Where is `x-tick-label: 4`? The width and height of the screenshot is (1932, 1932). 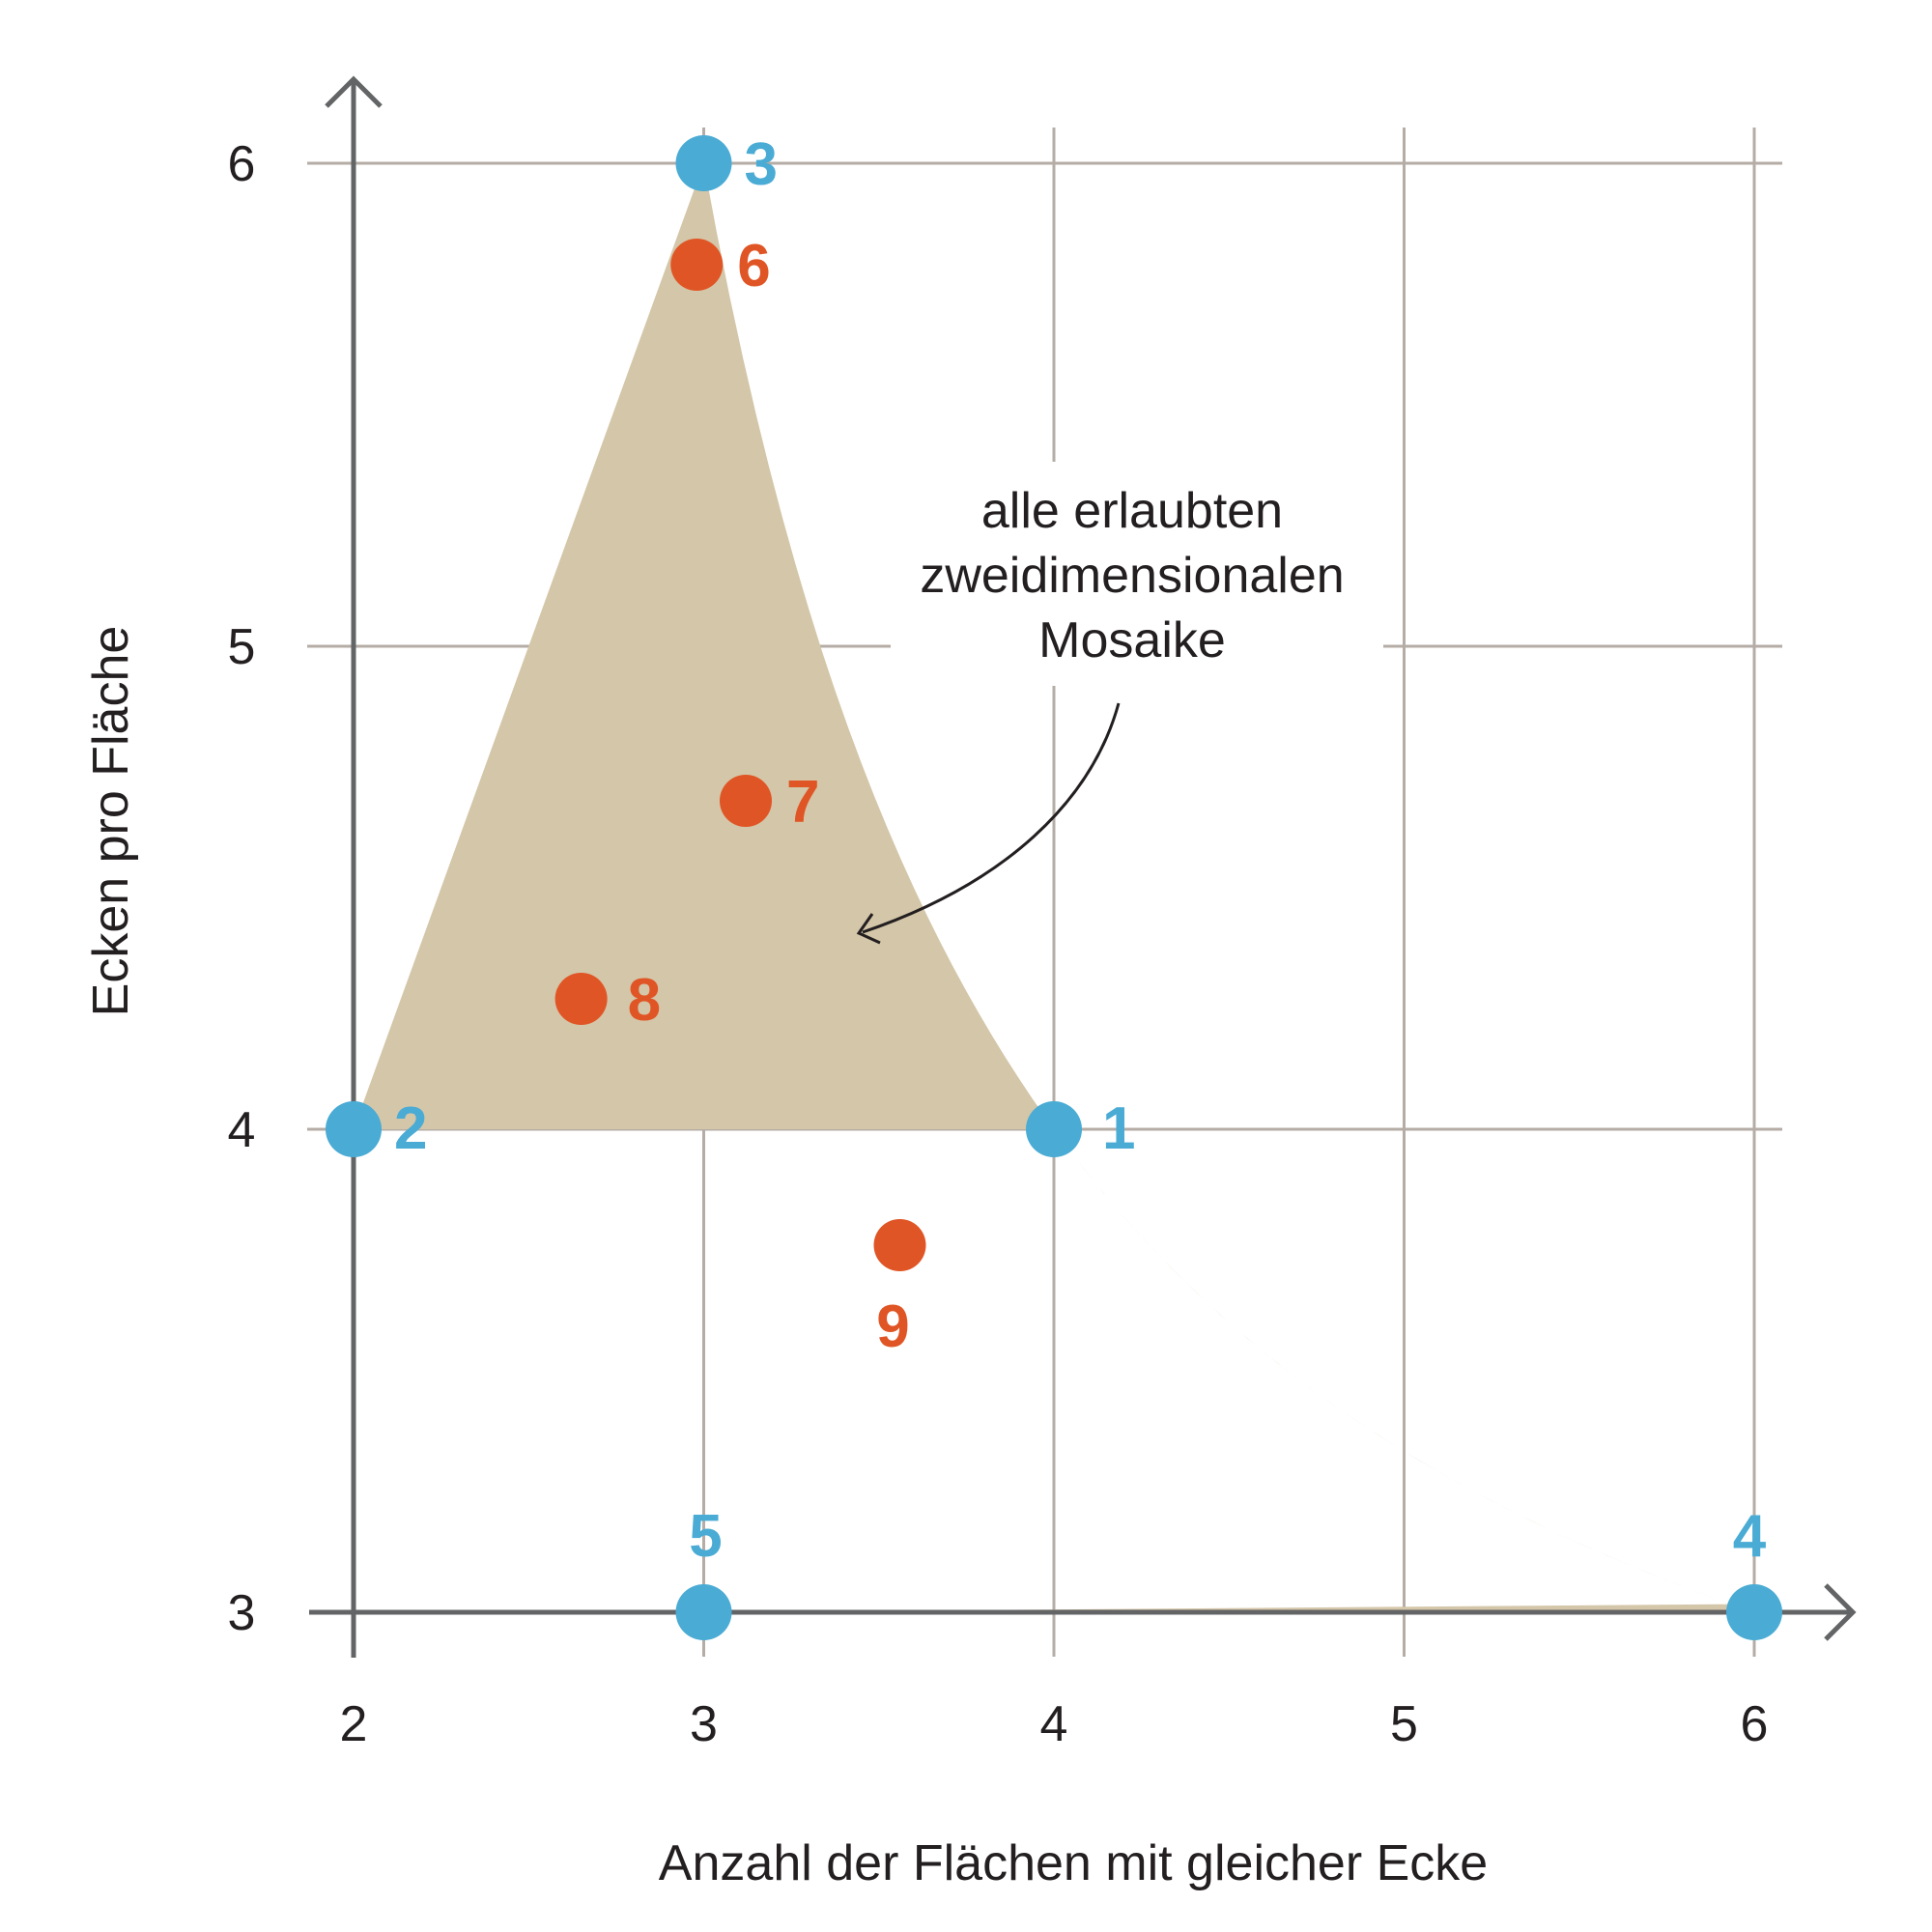 x-tick-label: 4 is located at coordinates (1054, 1724).